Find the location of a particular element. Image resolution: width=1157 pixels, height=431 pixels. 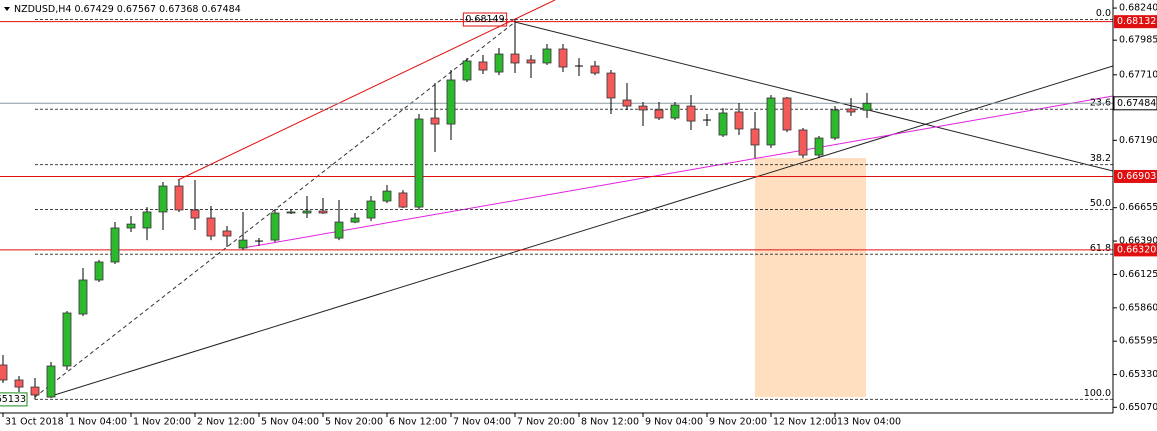

fib-level-label: 50.0 is located at coordinates (1100, 203).